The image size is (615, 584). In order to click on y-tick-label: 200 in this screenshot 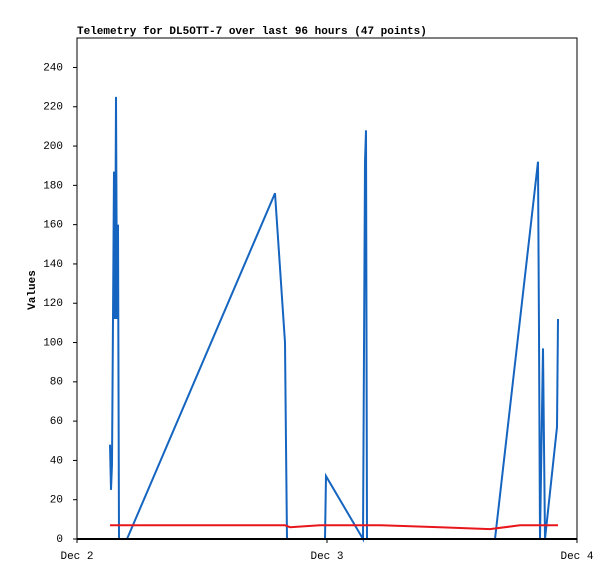, I will do `click(53, 147)`.